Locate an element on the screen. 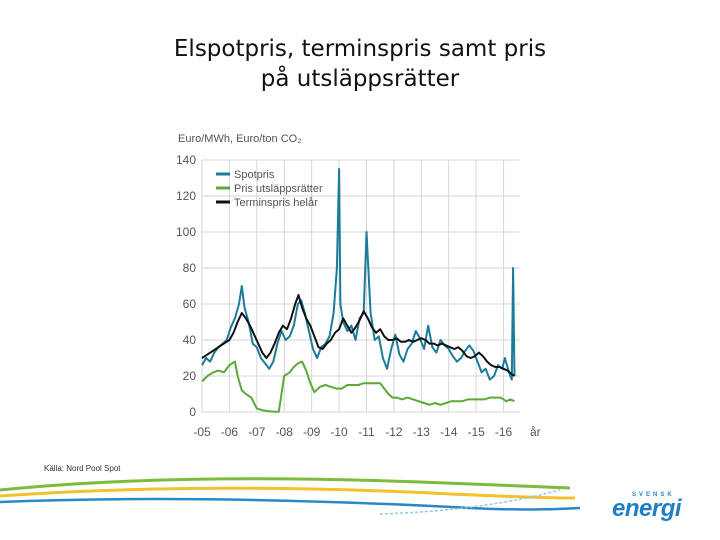  svensk-energi-logo: SVENSK energi is located at coordinates (654, 507).